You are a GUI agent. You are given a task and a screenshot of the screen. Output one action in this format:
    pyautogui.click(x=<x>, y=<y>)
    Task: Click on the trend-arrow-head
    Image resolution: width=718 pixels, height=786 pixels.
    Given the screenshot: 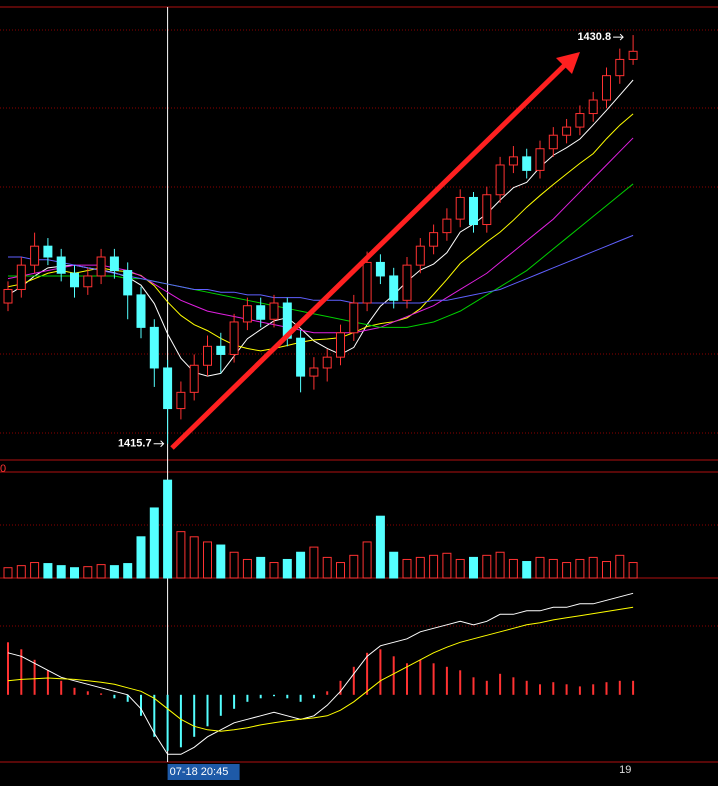 What is the action you would take?
    pyautogui.click(x=568, y=63)
    